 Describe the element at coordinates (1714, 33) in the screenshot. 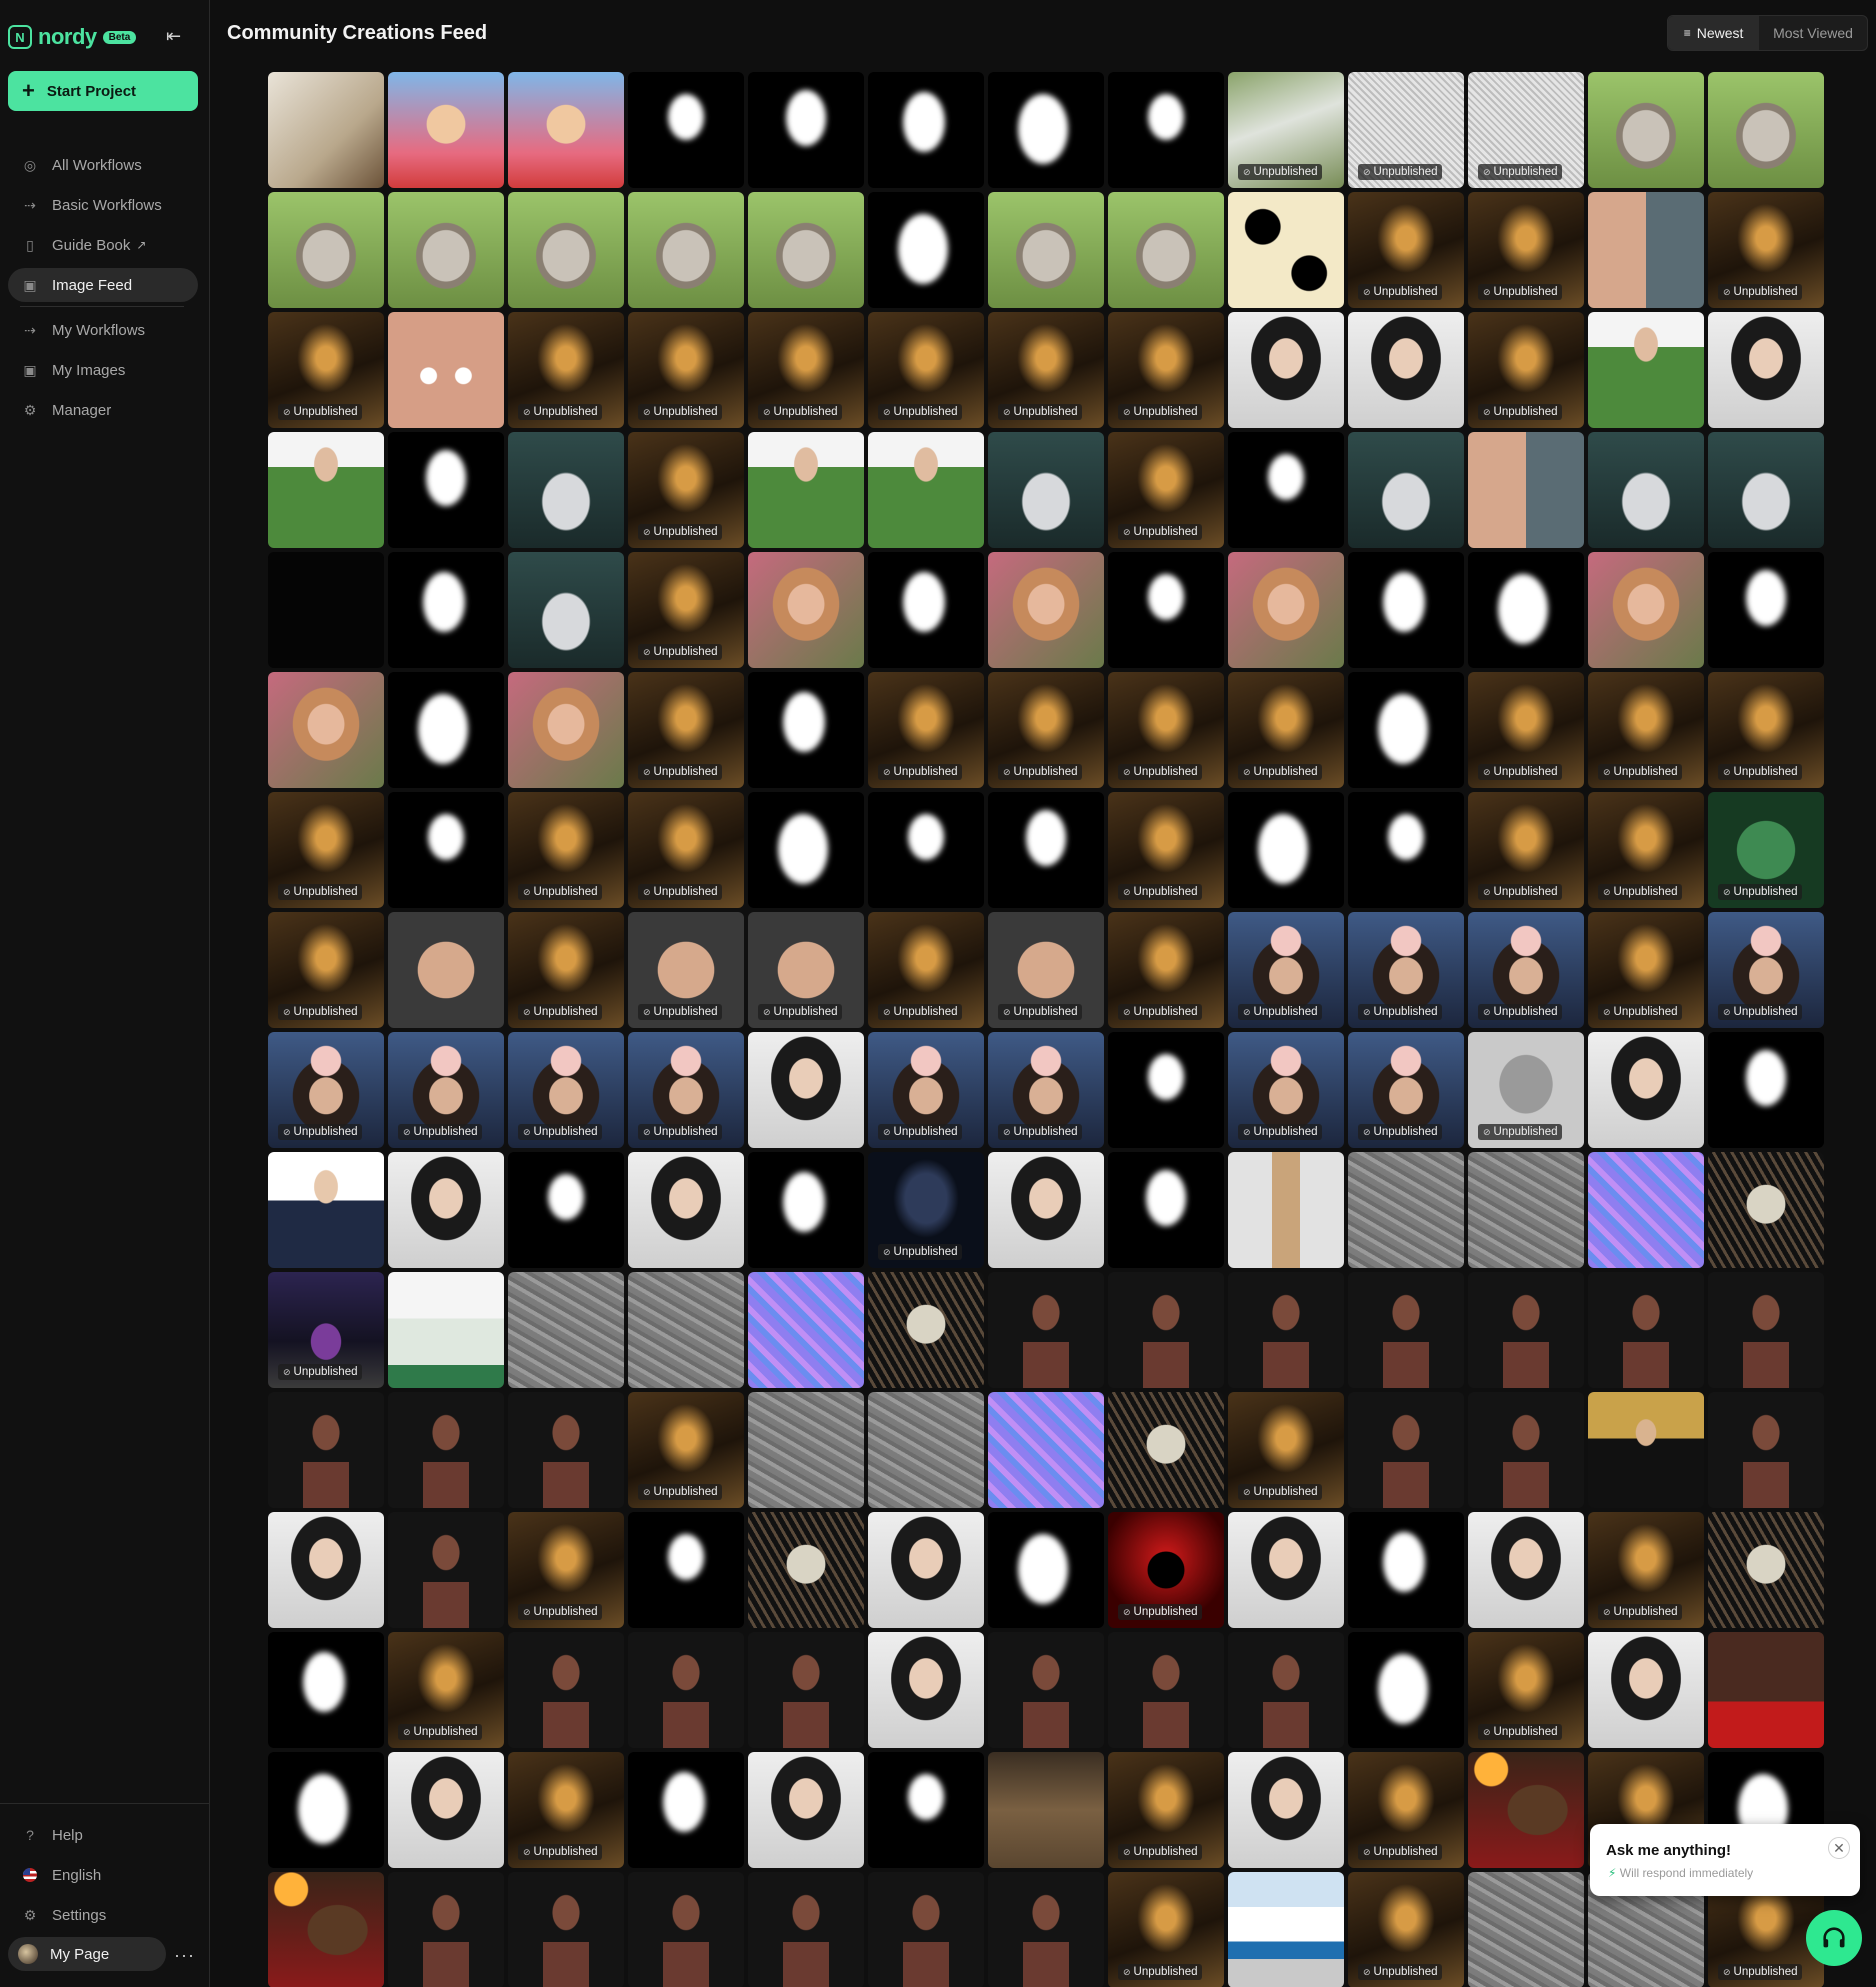

I see `sort-newest-button: ≡ Newest` at that location.